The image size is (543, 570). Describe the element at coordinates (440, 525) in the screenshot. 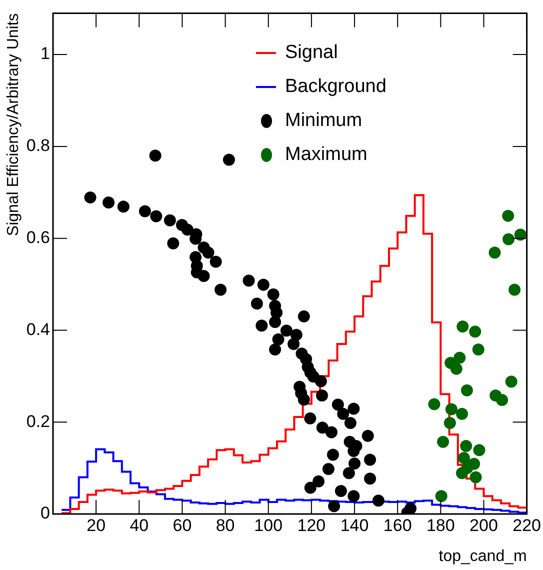

I see `x-tick-label: 180` at that location.